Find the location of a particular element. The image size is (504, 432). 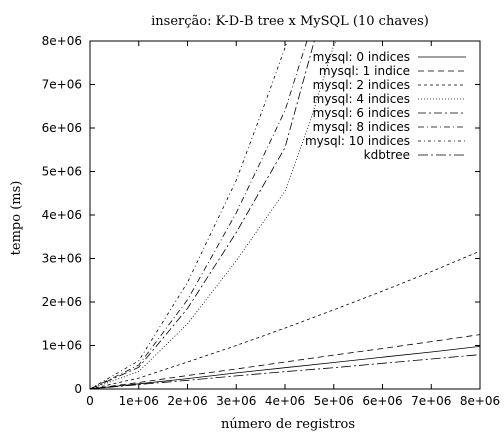

y-tick-label: 6e+06 is located at coordinates (62, 128).